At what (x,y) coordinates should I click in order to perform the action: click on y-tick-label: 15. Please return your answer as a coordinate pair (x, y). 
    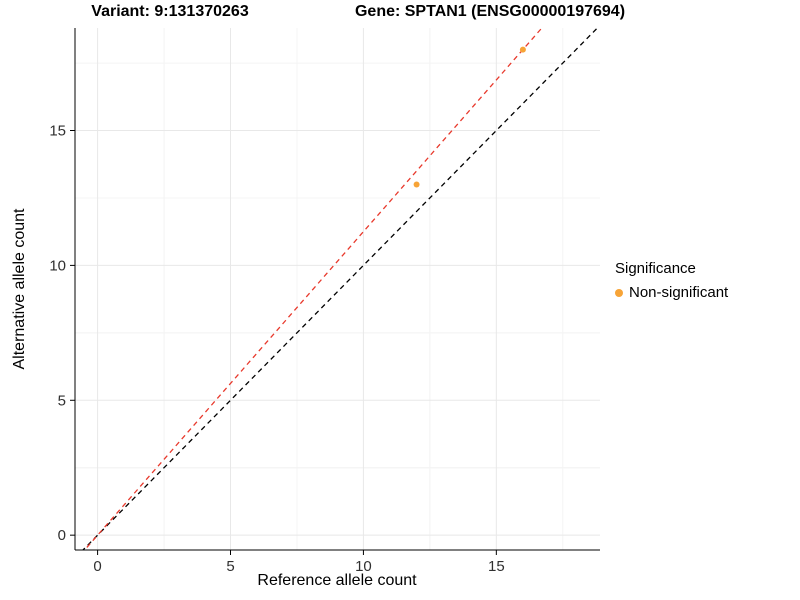
    Looking at the image, I should click on (57, 131).